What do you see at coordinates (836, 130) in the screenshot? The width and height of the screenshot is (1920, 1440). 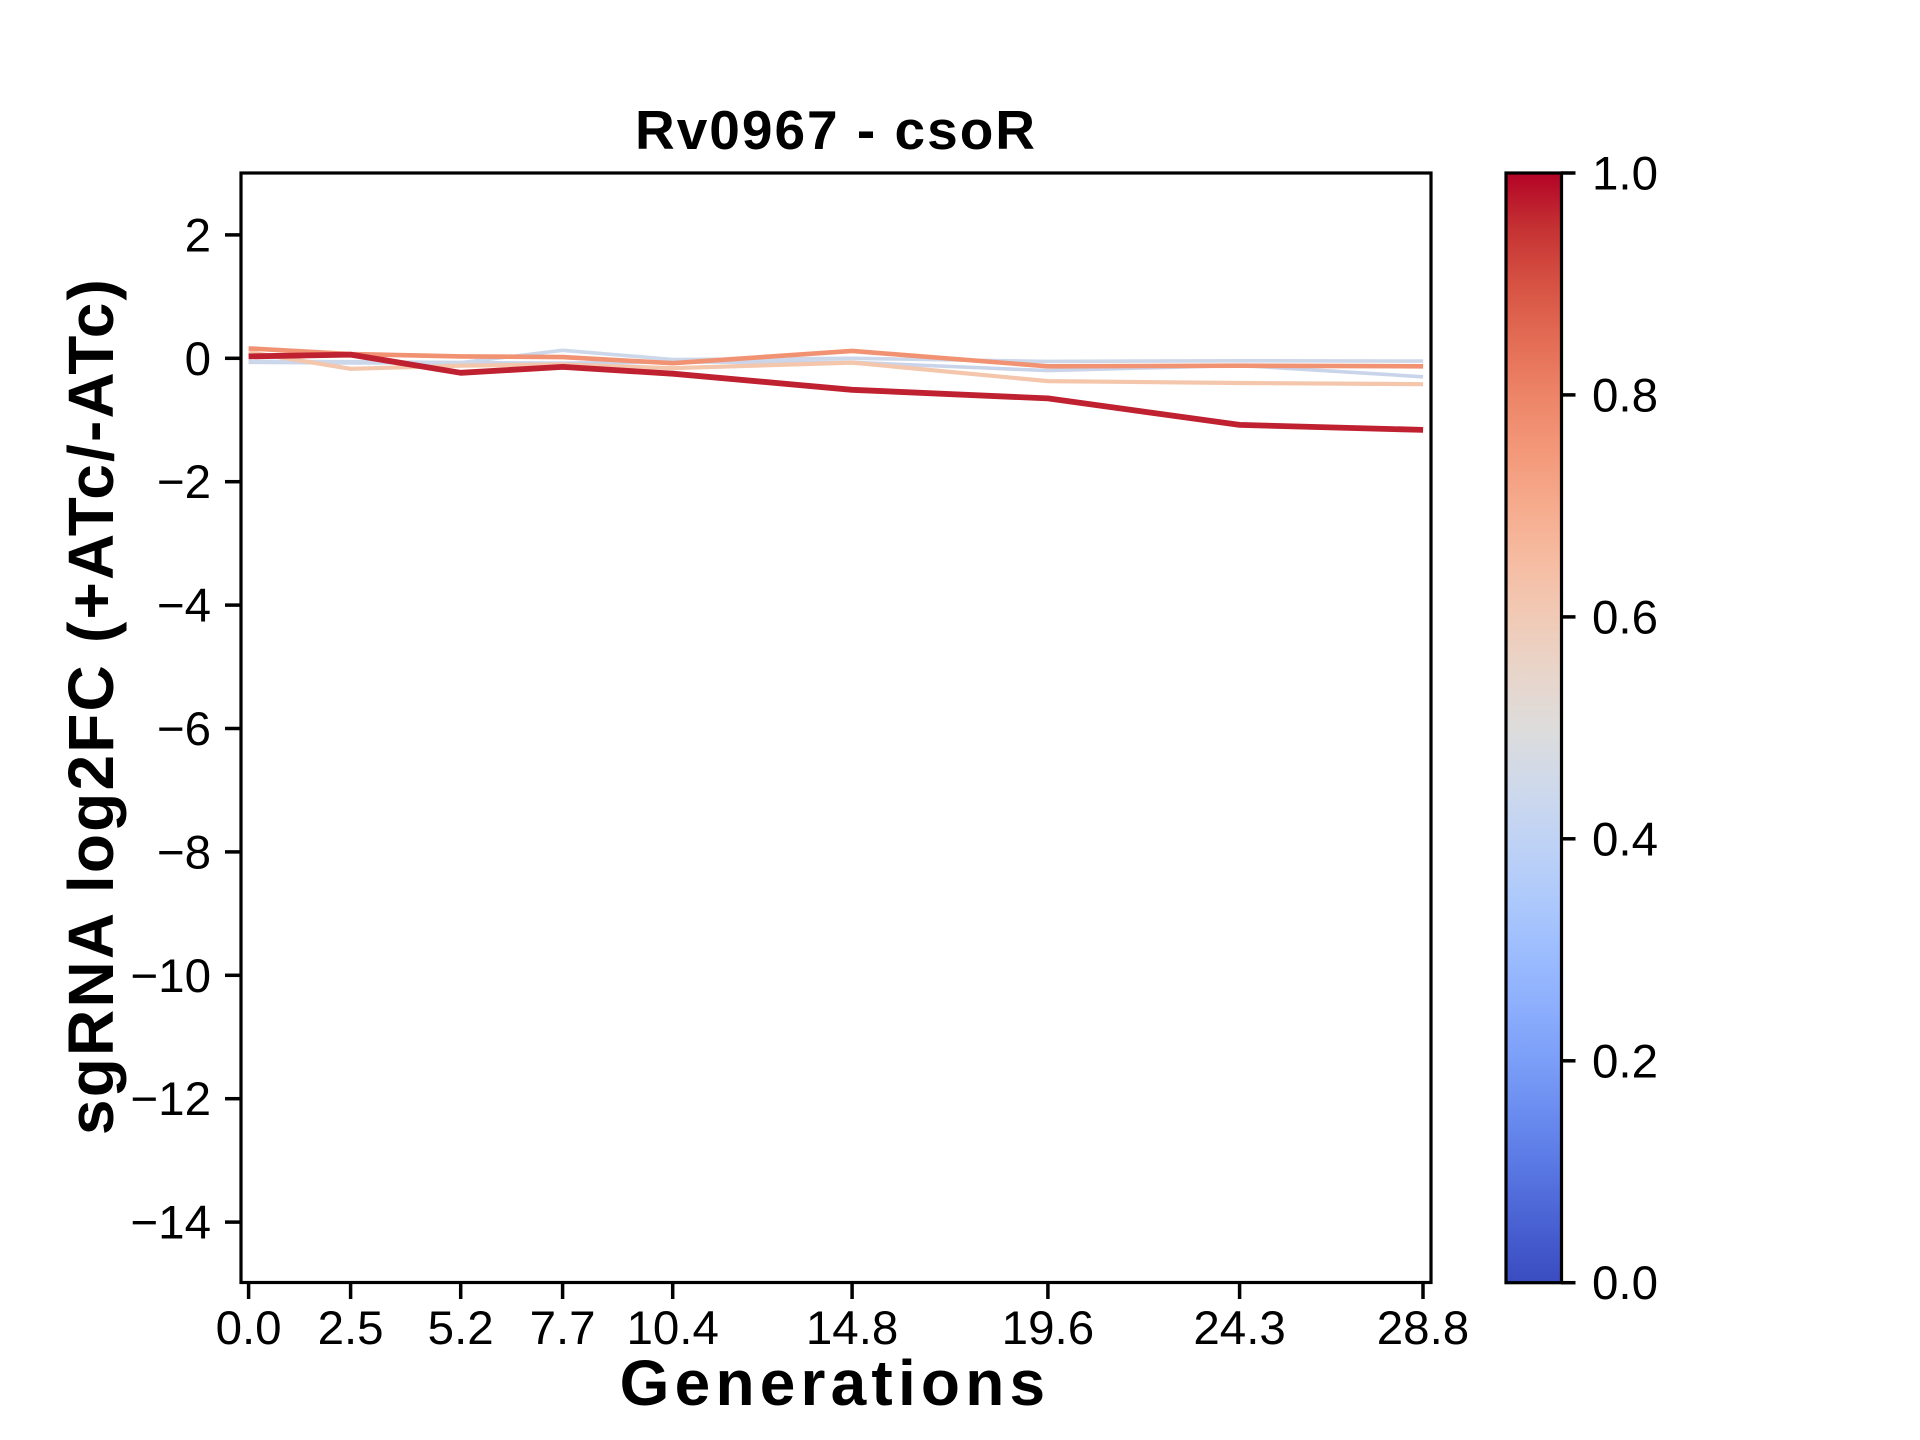 I see `svg-text: Rv0967 - csoR` at bounding box center [836, 130].